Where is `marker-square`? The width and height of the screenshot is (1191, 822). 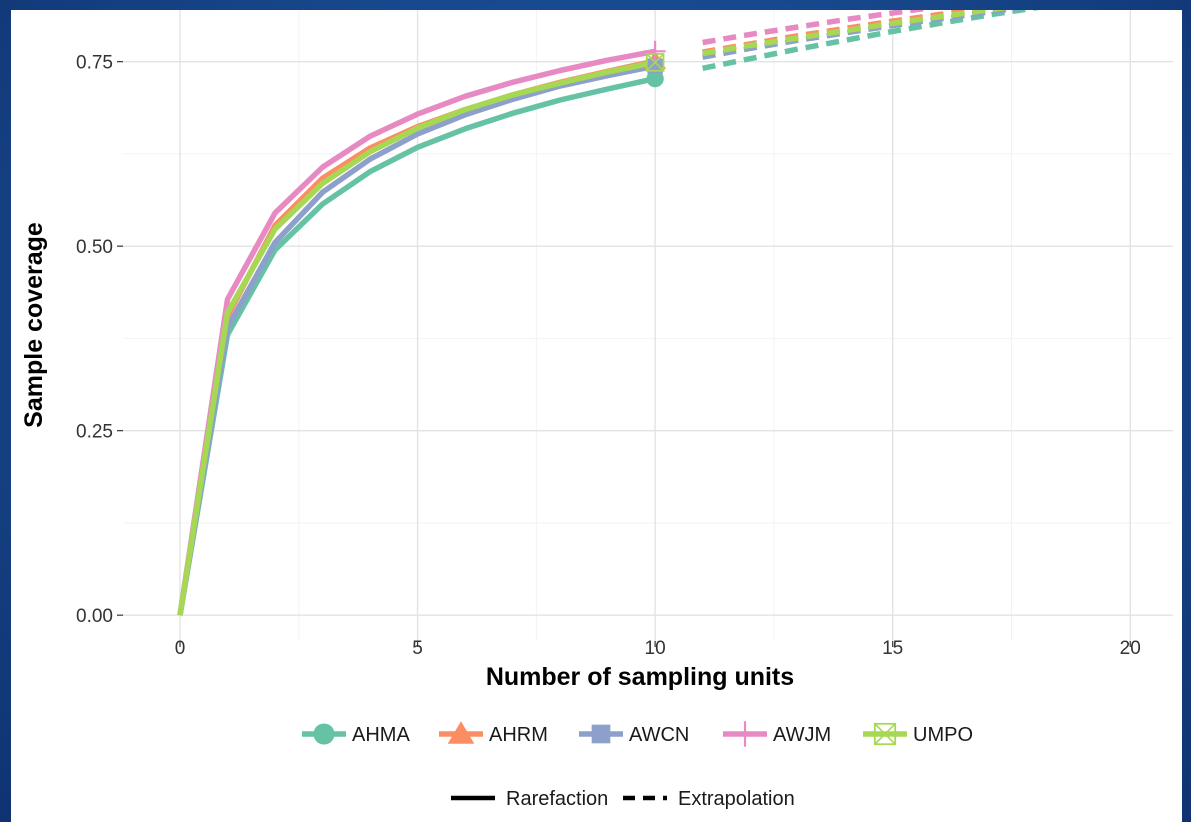
marker-square is located at coordinates (601, 734).